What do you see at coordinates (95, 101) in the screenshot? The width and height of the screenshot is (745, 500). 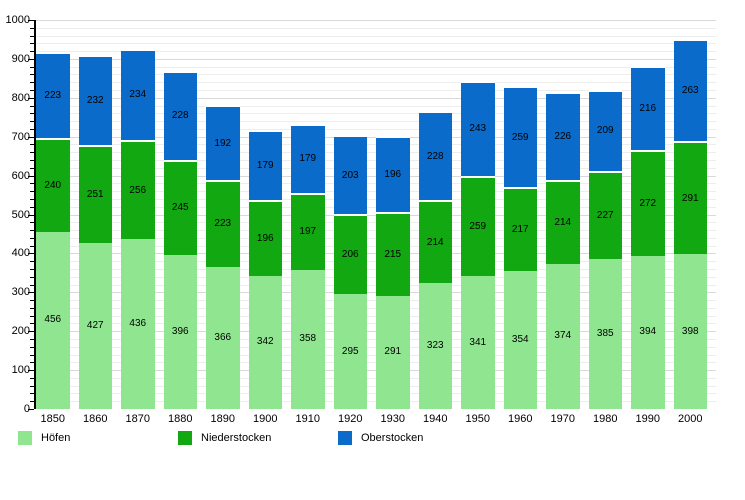 I see `bar-segment-value: 232` at bounding box center [95, 101].